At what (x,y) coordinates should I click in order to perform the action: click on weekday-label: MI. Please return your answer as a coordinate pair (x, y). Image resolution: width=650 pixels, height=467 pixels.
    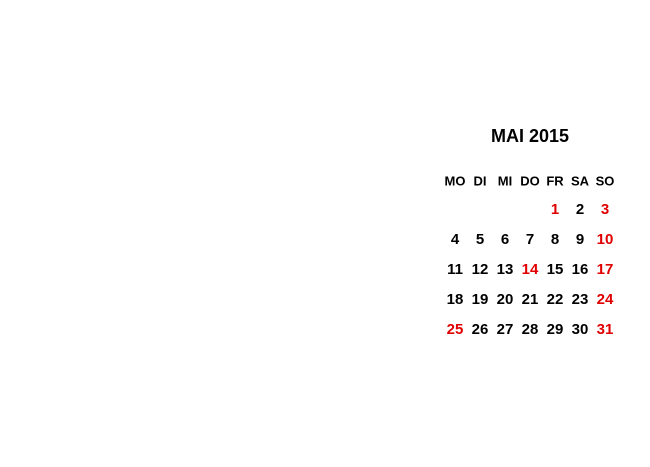
    Looking at the image, I should click on (505, 180).